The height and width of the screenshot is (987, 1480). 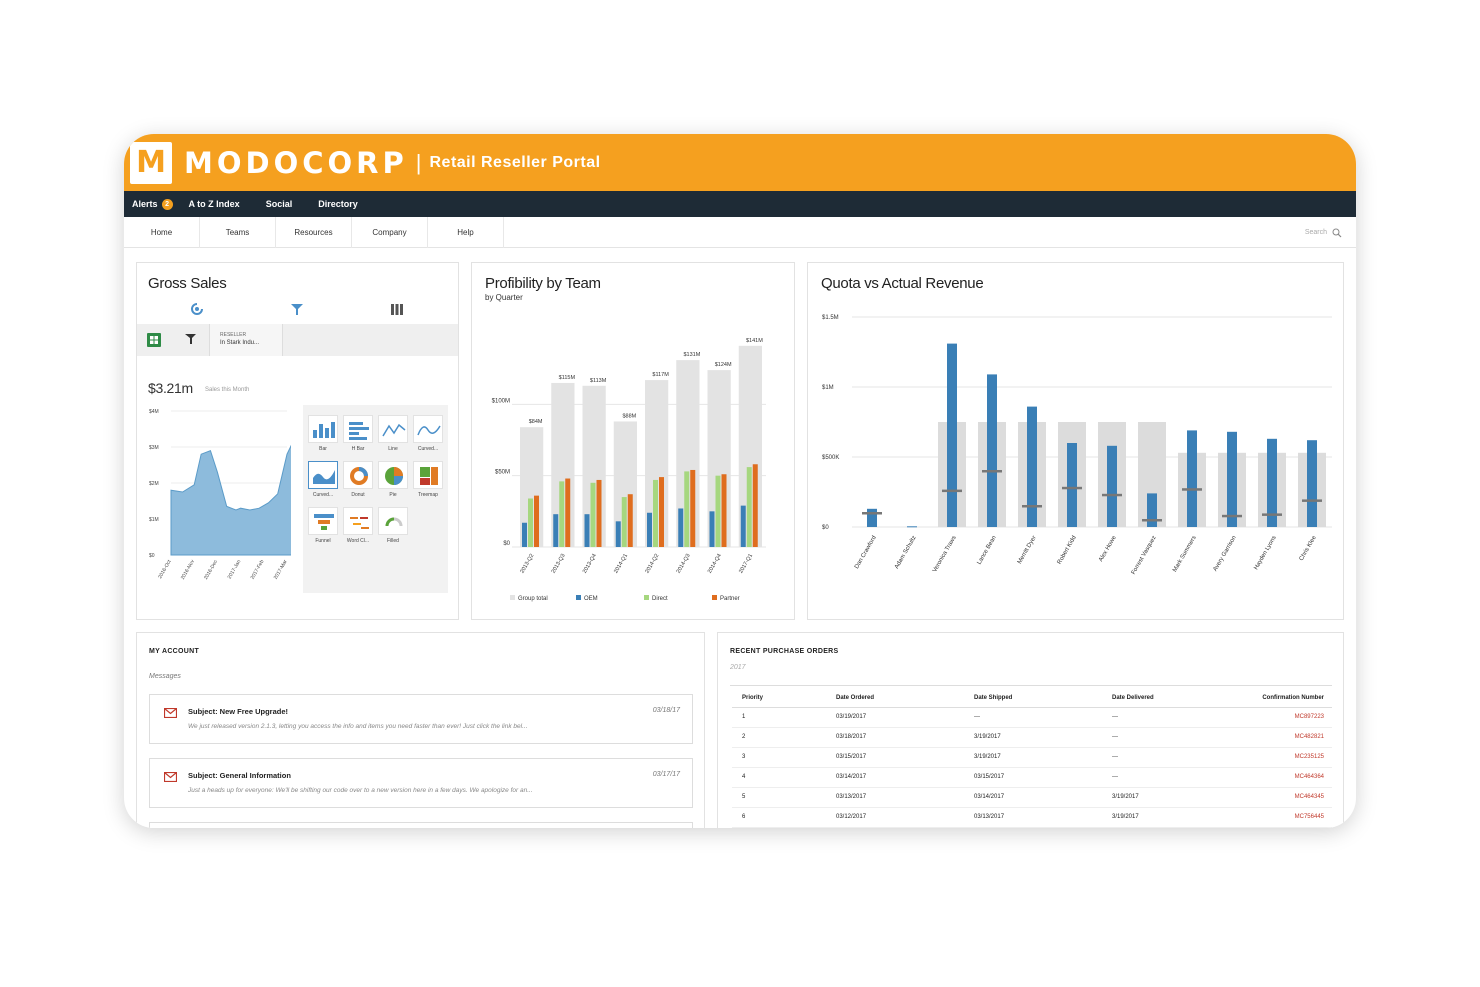 What do you see at coordinates (324, 522) in the screenshot?
I see `funnel-chart-icon` at bounding box center [324, 522].